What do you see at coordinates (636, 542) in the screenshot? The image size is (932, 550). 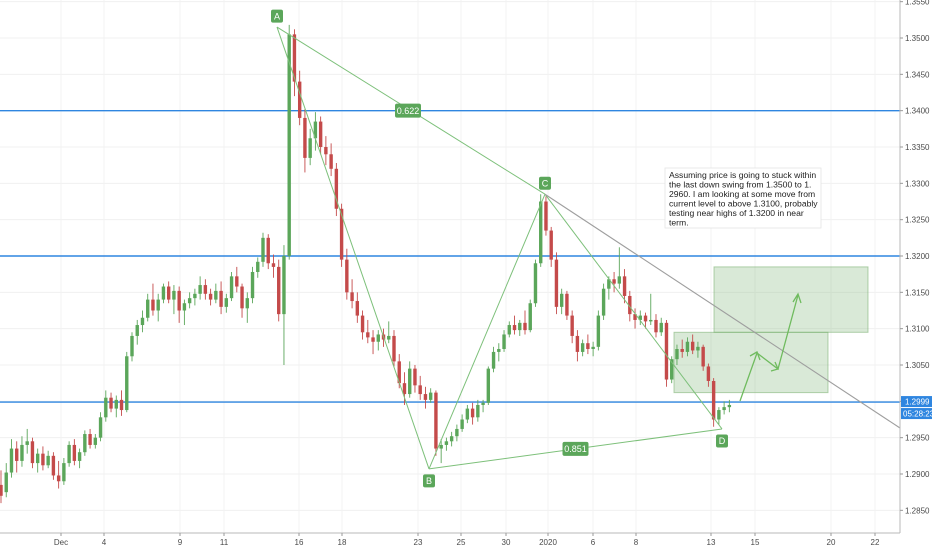 I see `time-tick-label: 8` at bounding box center [636, 542].